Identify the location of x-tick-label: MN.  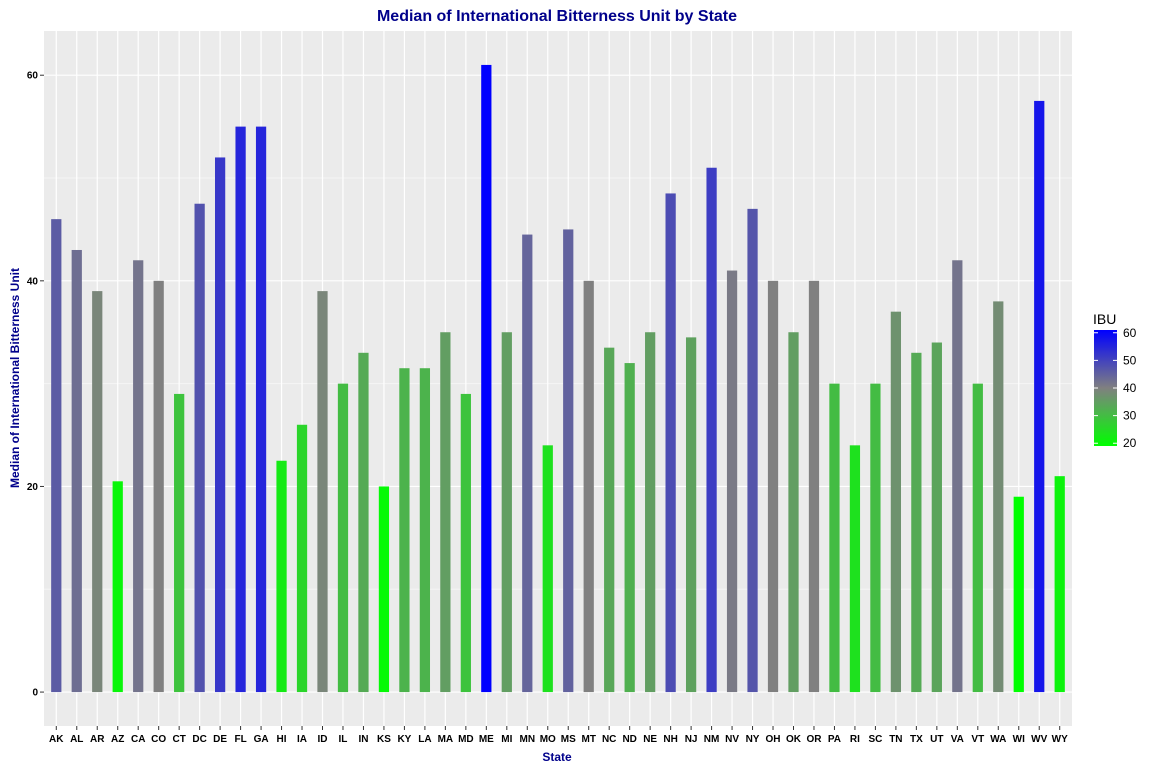
(528, 739).